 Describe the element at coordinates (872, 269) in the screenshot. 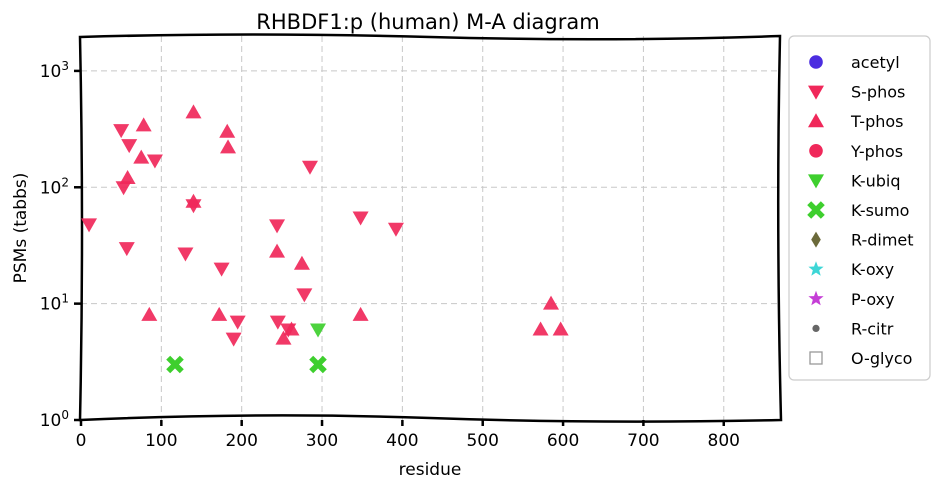

I see `legend-label: K-oxy` at that location.